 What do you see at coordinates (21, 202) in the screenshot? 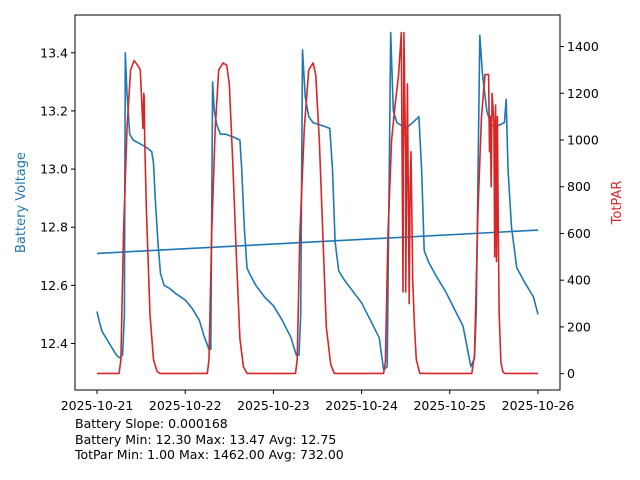
I see `left-axis-label: Battery Voltage` at bounding box center [21, 202].